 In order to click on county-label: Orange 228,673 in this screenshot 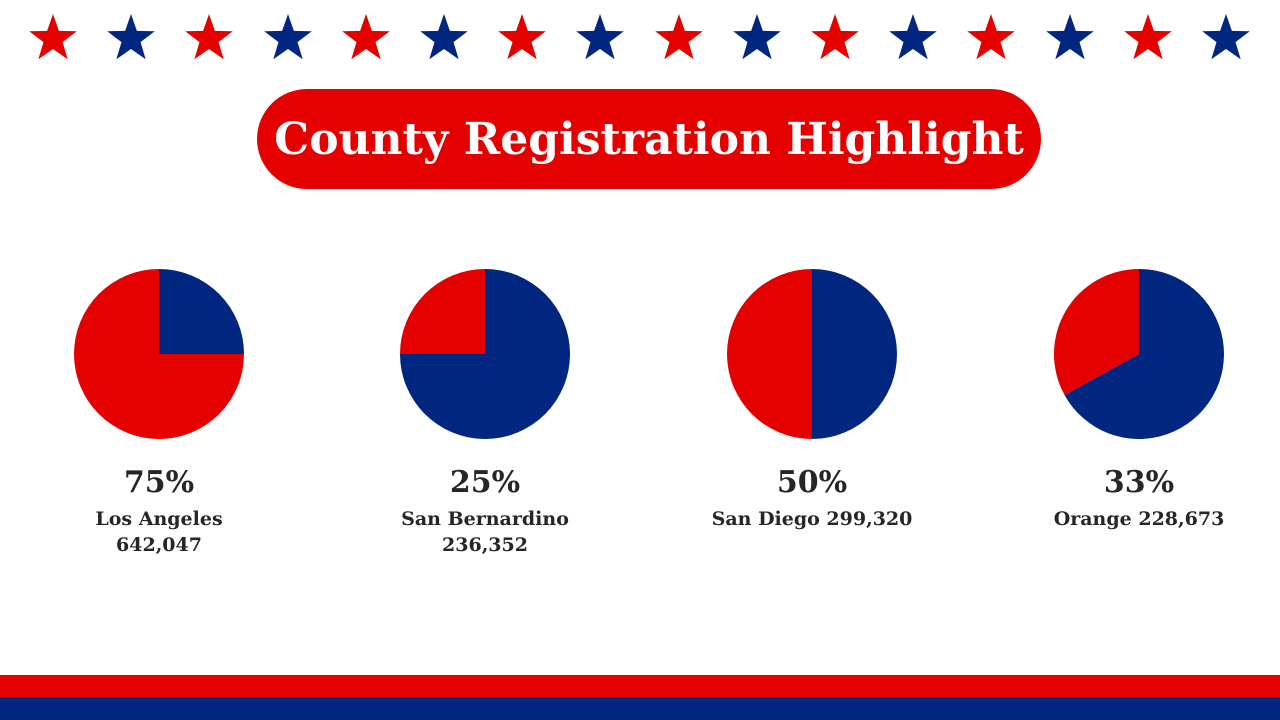, I will do `click(1139, 519)`.